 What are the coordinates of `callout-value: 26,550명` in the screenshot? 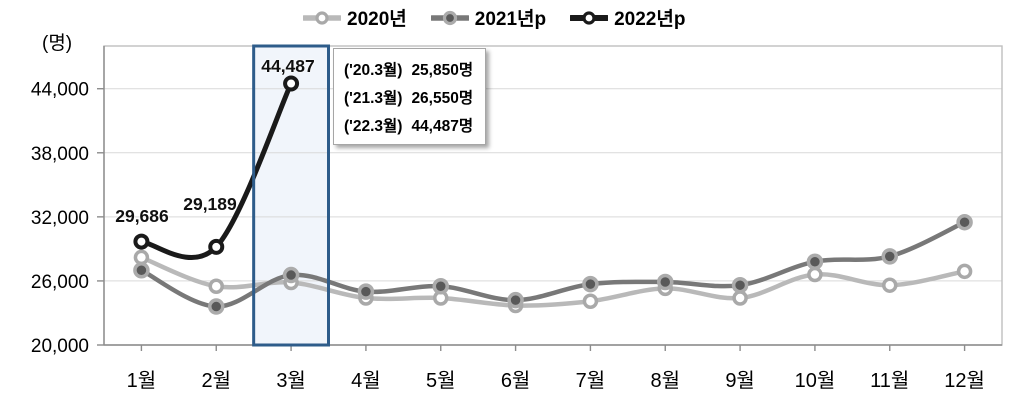 It's located at (442, 98).